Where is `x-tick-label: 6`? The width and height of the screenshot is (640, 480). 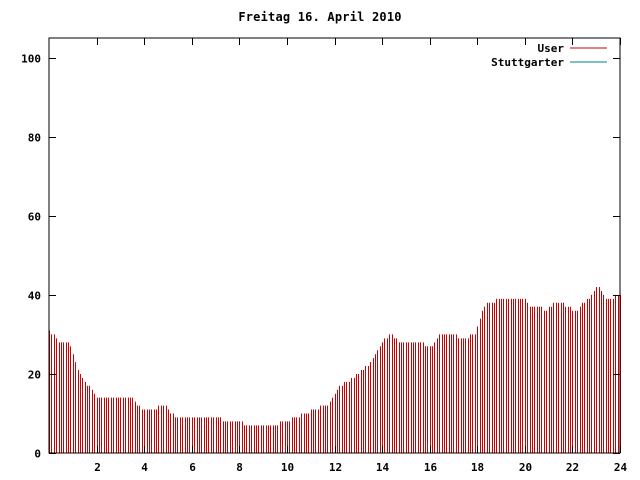 x-tick-label: 6 is located at coordinates (192, 467).